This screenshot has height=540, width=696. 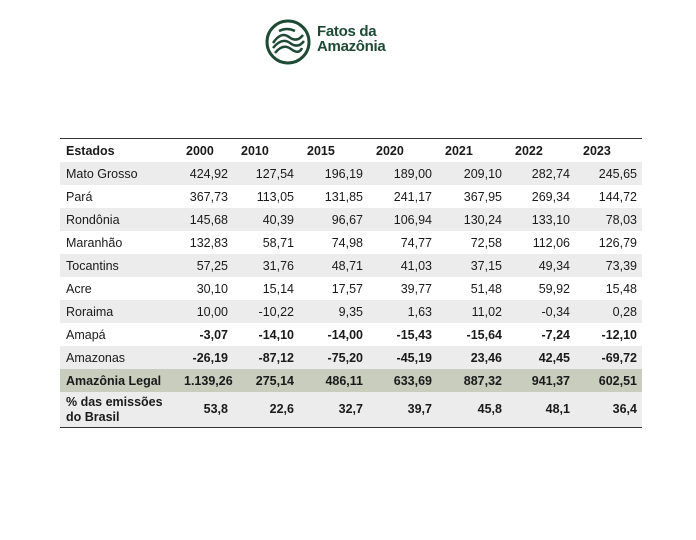 What do you see at coordinates (79, 288) in the screenshot?
I see `row-label: Acre` at bounding box center [79, 288].